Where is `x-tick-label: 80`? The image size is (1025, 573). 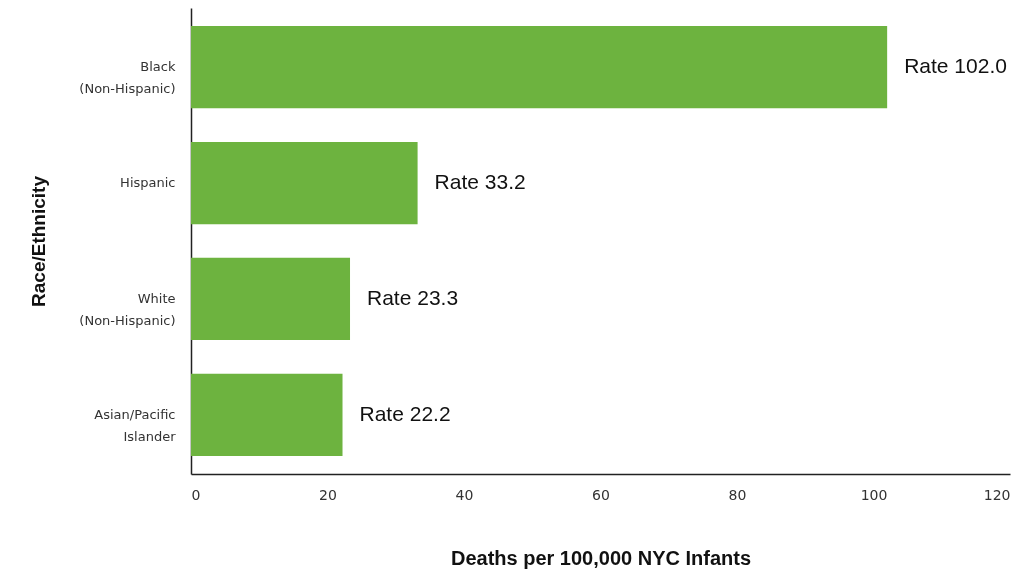 x-tick-label: 80 is located at coordinates (737, 494).